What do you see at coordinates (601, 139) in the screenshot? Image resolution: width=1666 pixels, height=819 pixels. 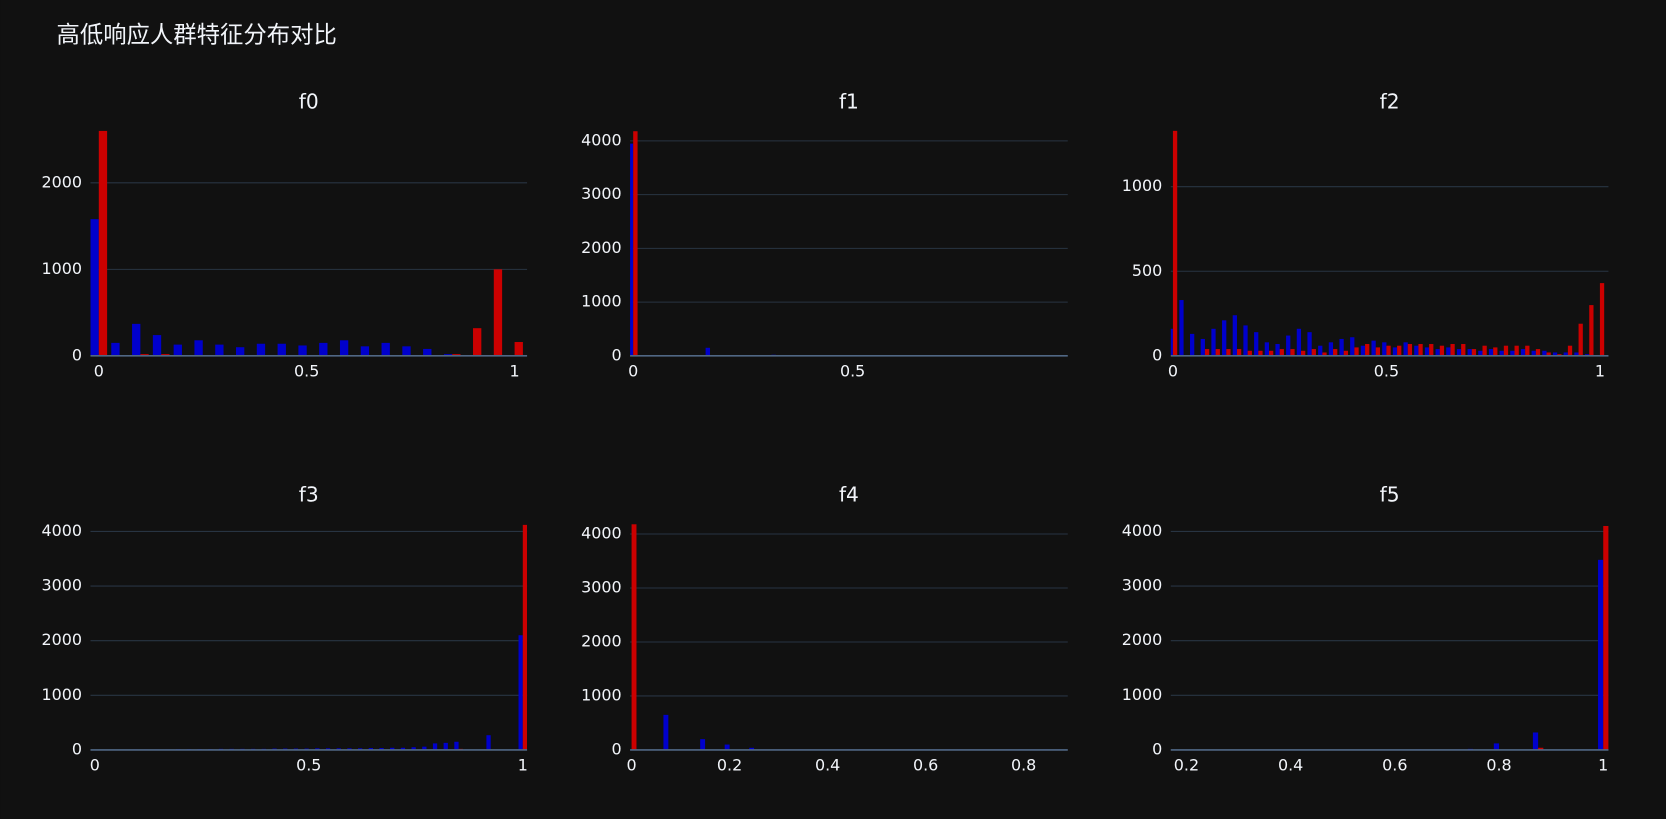 I see `y-tick-label: 4000` at bounding box center [601, 139].